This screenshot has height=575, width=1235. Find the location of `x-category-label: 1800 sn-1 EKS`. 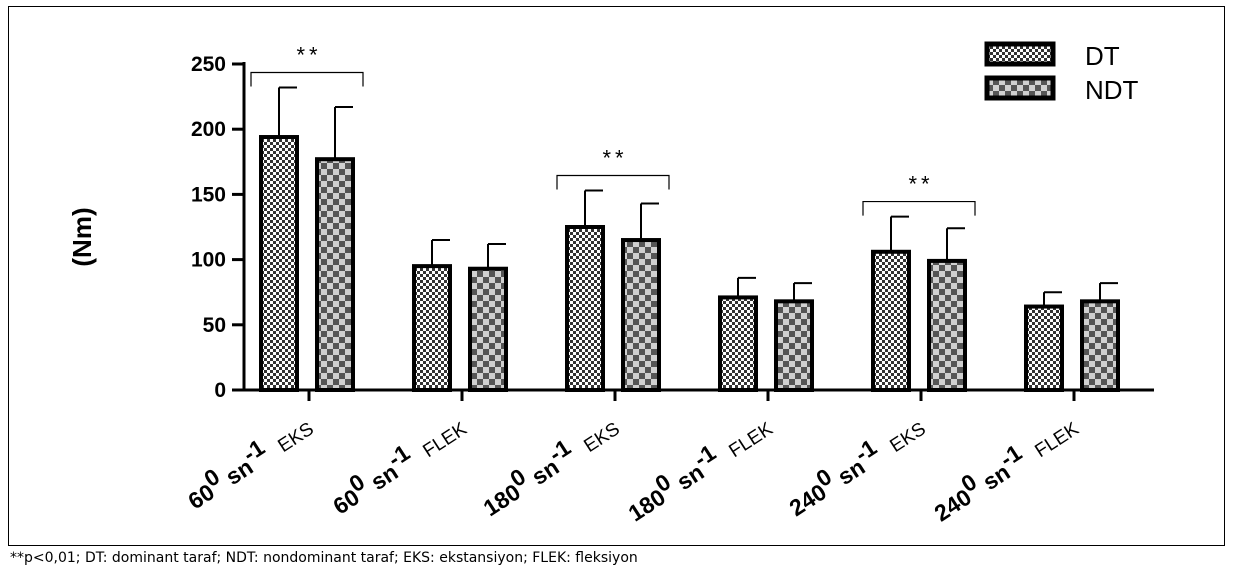

x-category-label: 1800 sn-1 EKS is located at coordinates (548, 463).